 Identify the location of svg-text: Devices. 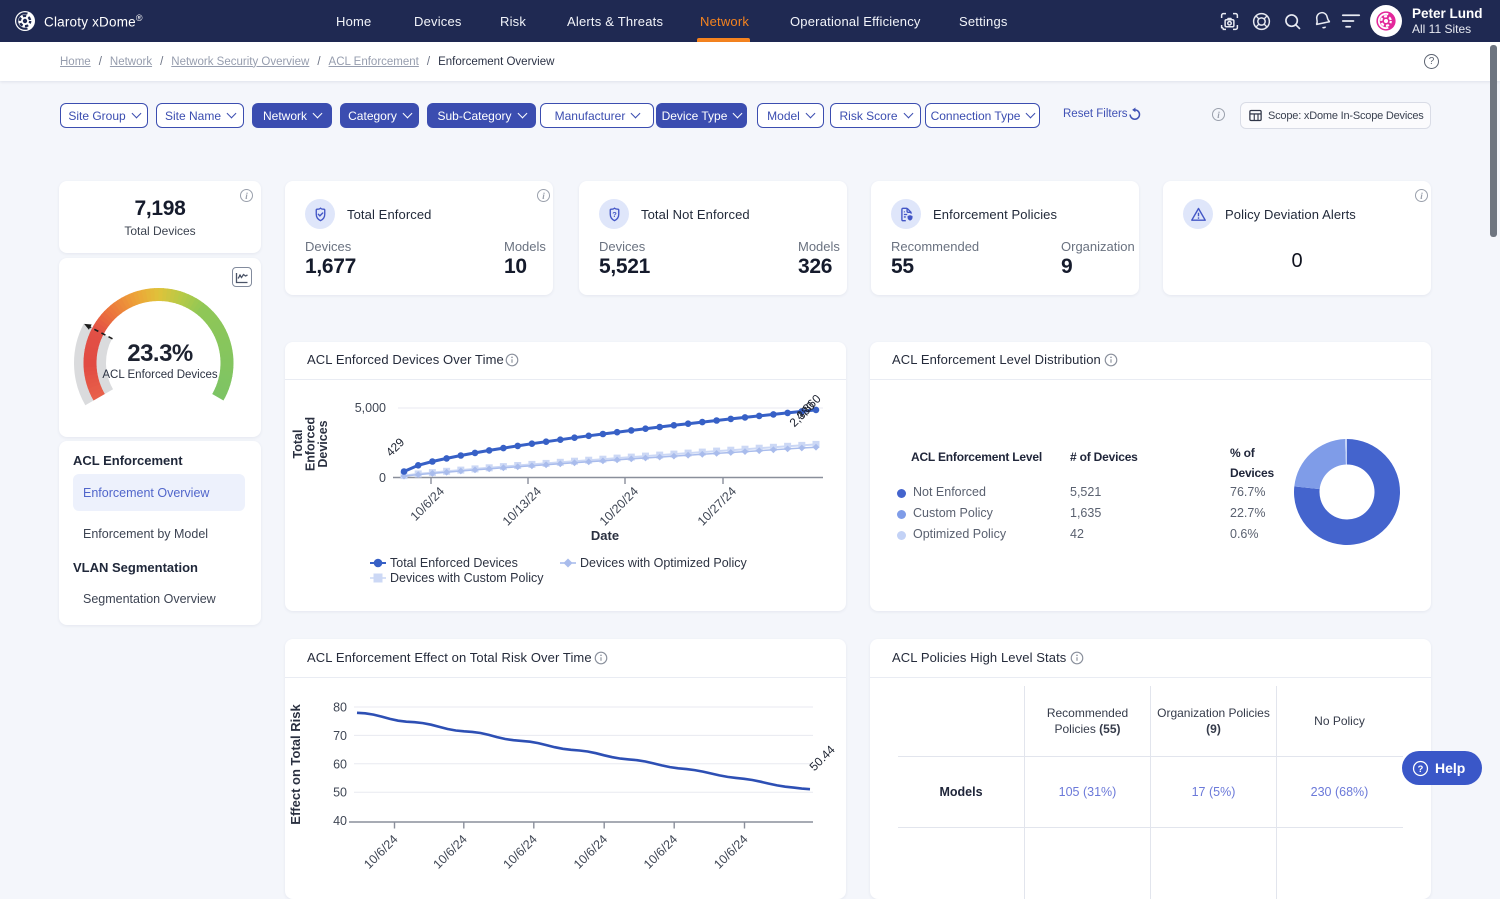
(323, 443).